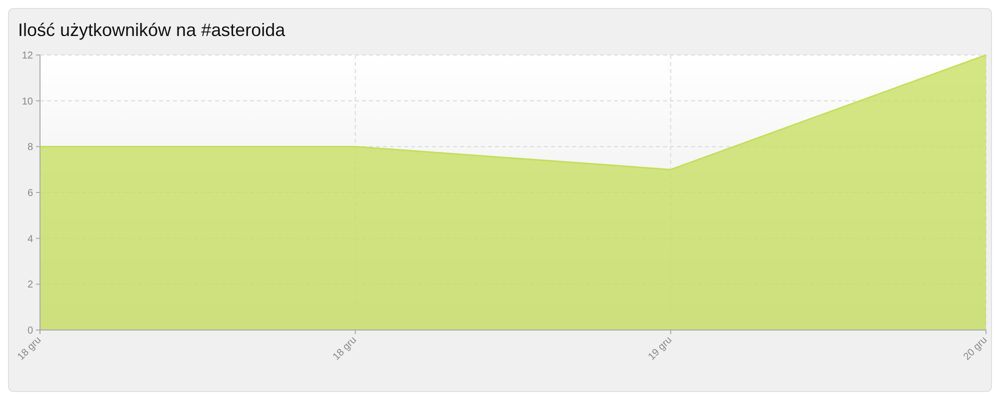  What do you see at coordinates (30, 285) in the screenshot?
I see `y-tick-label: 2` at bounding box center [30, 285].